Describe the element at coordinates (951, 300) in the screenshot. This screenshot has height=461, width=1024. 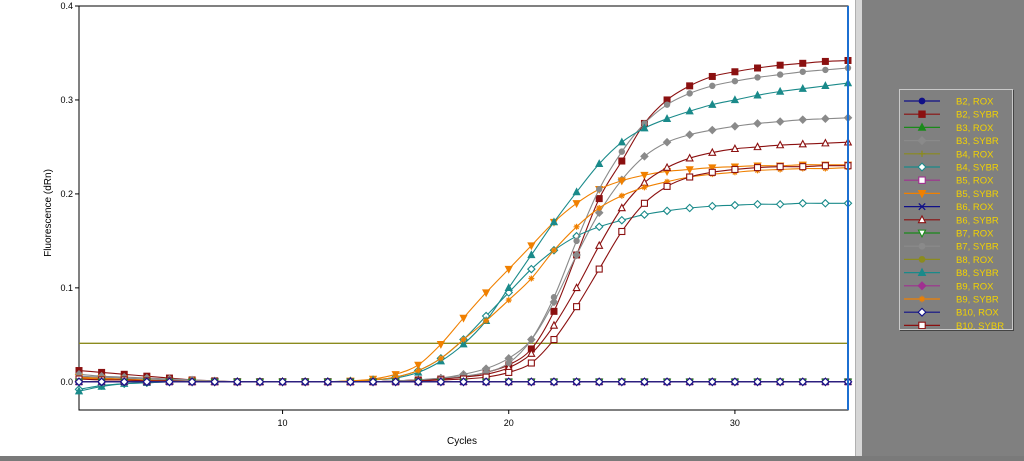
I see `legend-item: B9, SYBR` at that location.